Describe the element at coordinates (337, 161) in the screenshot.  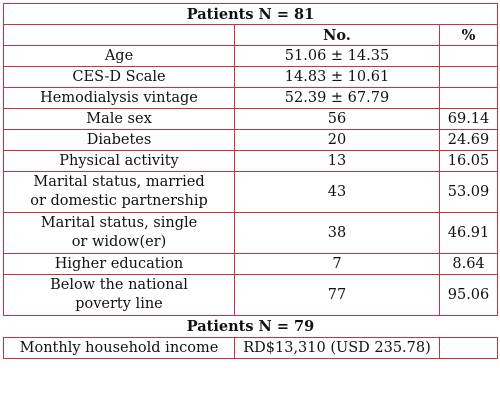
I see `row-count: 13` at that location.